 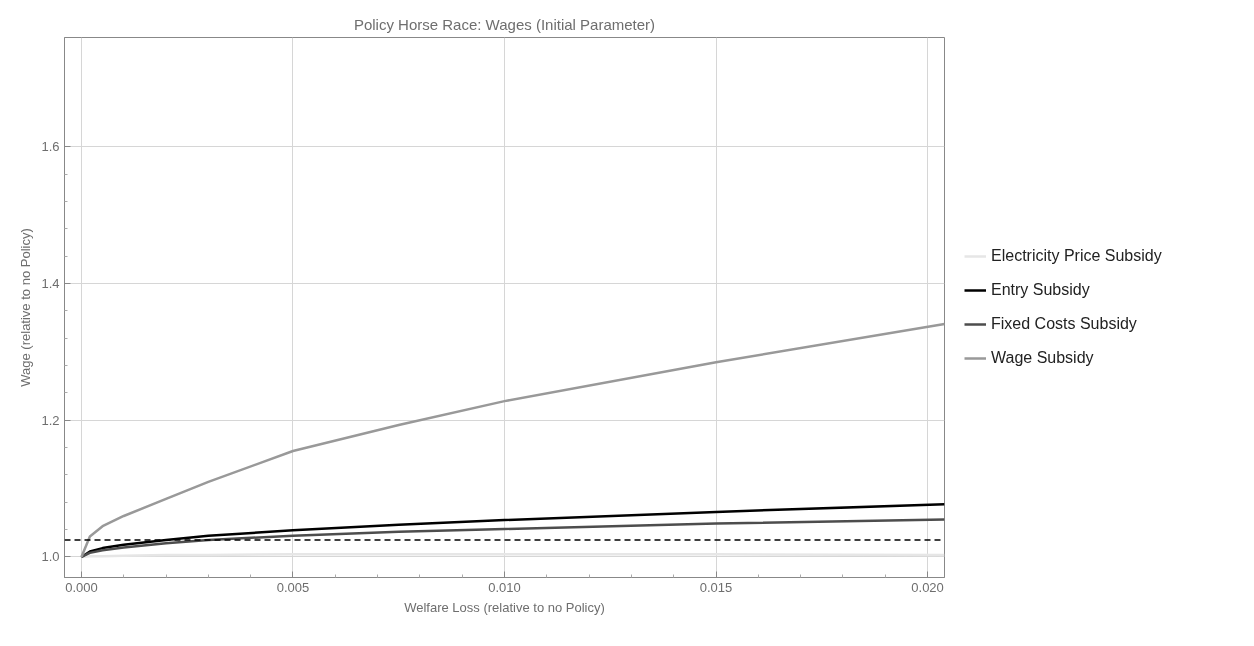 I want to click on legend-label: Fixed Costs Subsidy, so click(x=1064, y=324).